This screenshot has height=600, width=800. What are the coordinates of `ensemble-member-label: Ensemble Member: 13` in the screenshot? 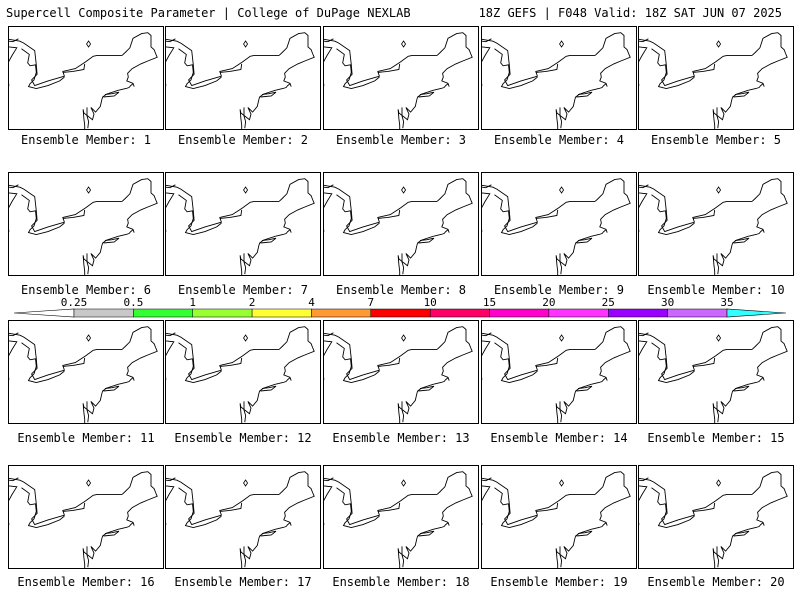 It's located at (401, 438).